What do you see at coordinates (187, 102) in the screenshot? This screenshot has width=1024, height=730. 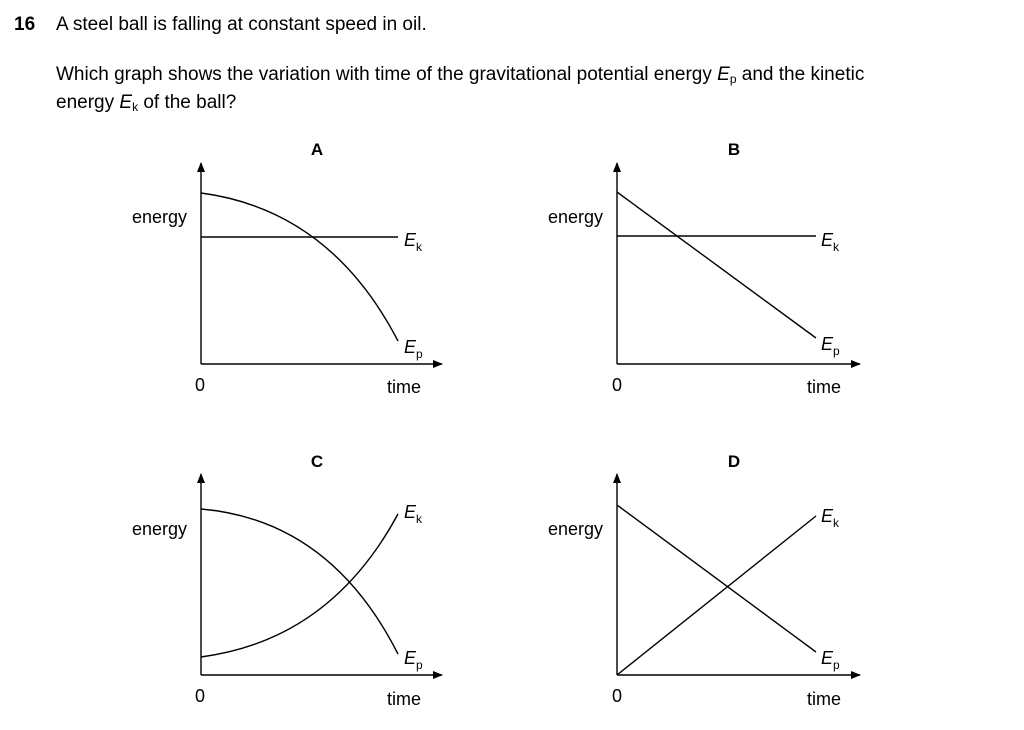 I see `prompt-text-4: of the ball?` at bounding box center [187, 102].